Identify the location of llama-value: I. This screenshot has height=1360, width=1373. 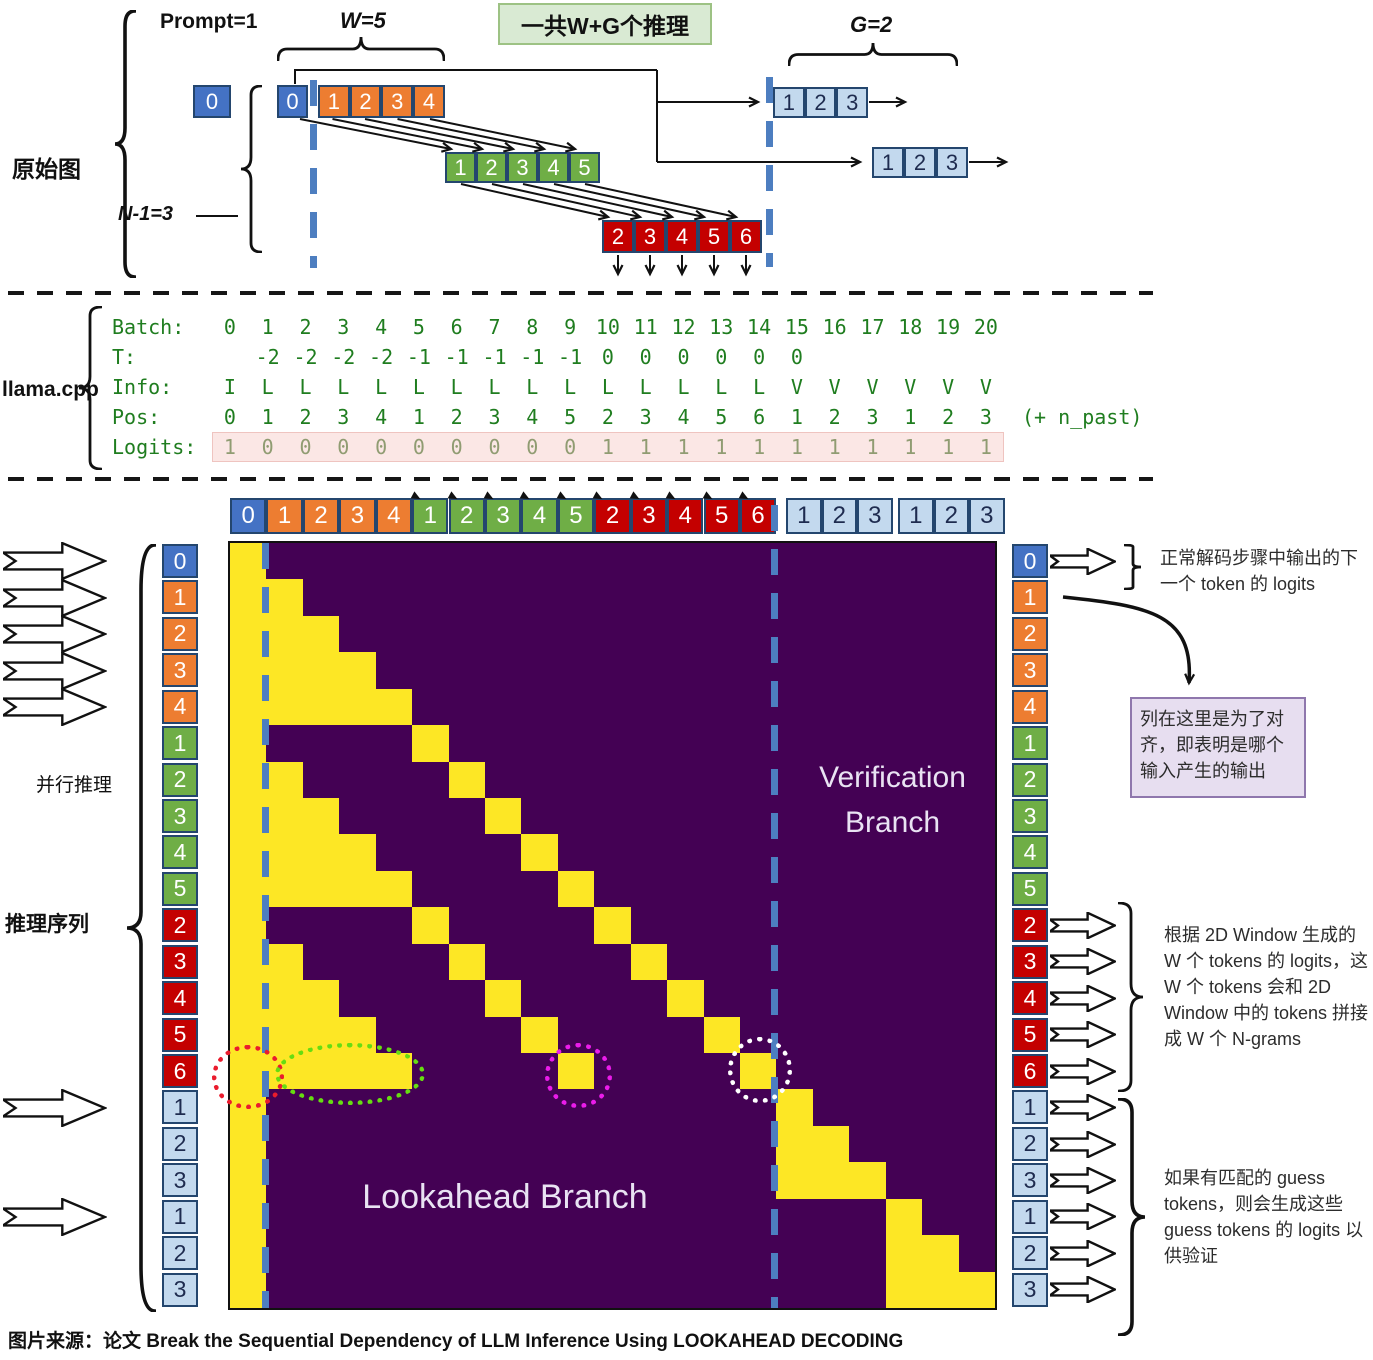
(229, 387).